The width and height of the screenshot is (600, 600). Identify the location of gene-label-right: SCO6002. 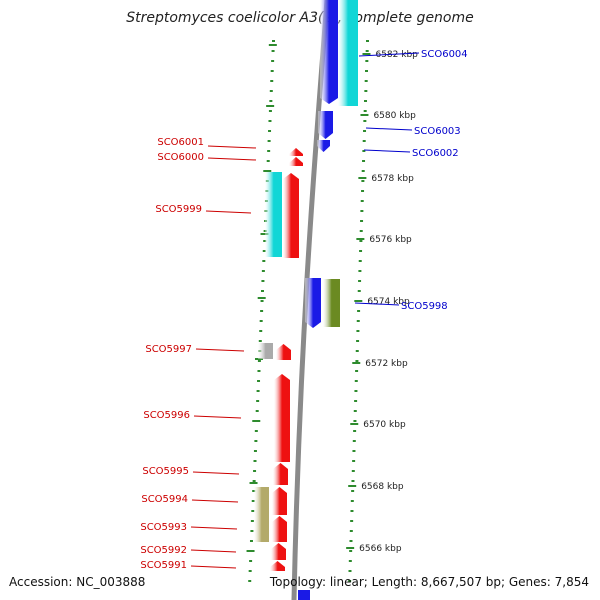
(435, 153).